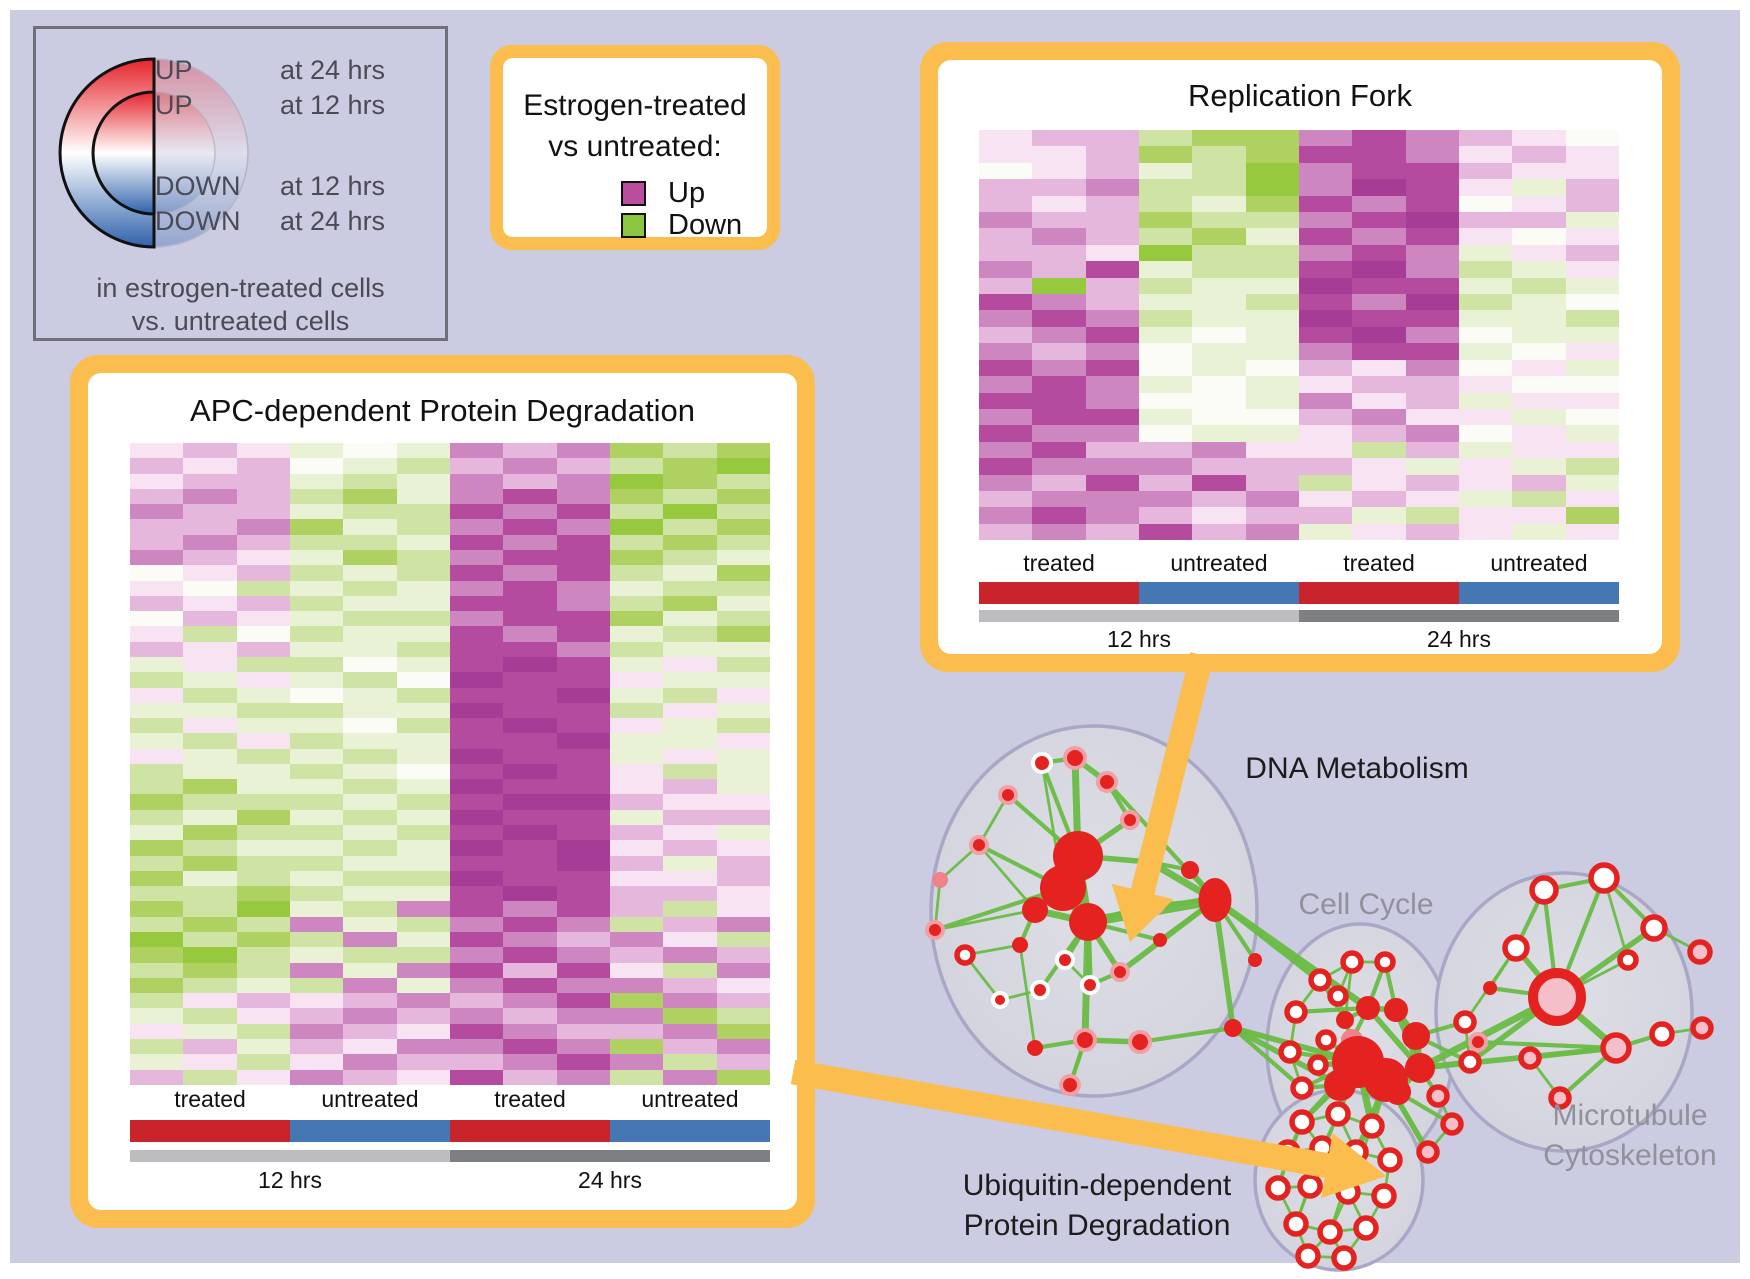 The height and width of the screenshot is (1279, 1750). I want to click on rf-group-label-treated-24: treated, so click(1379, 563).